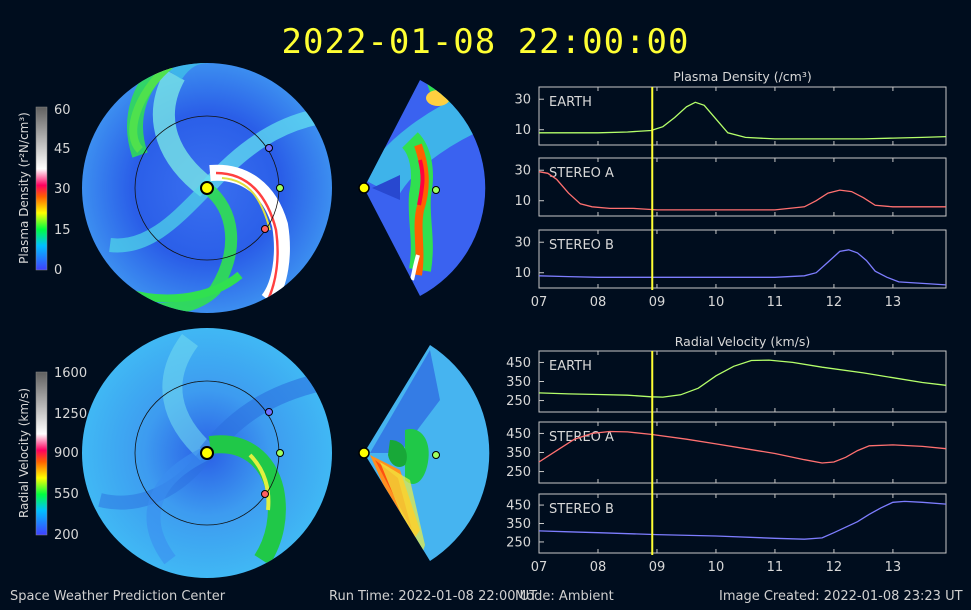  Describe the element at coordinates (743, 341) in the screenshot. I see `chart-title: Radial Velocity (km/s)` at that location.